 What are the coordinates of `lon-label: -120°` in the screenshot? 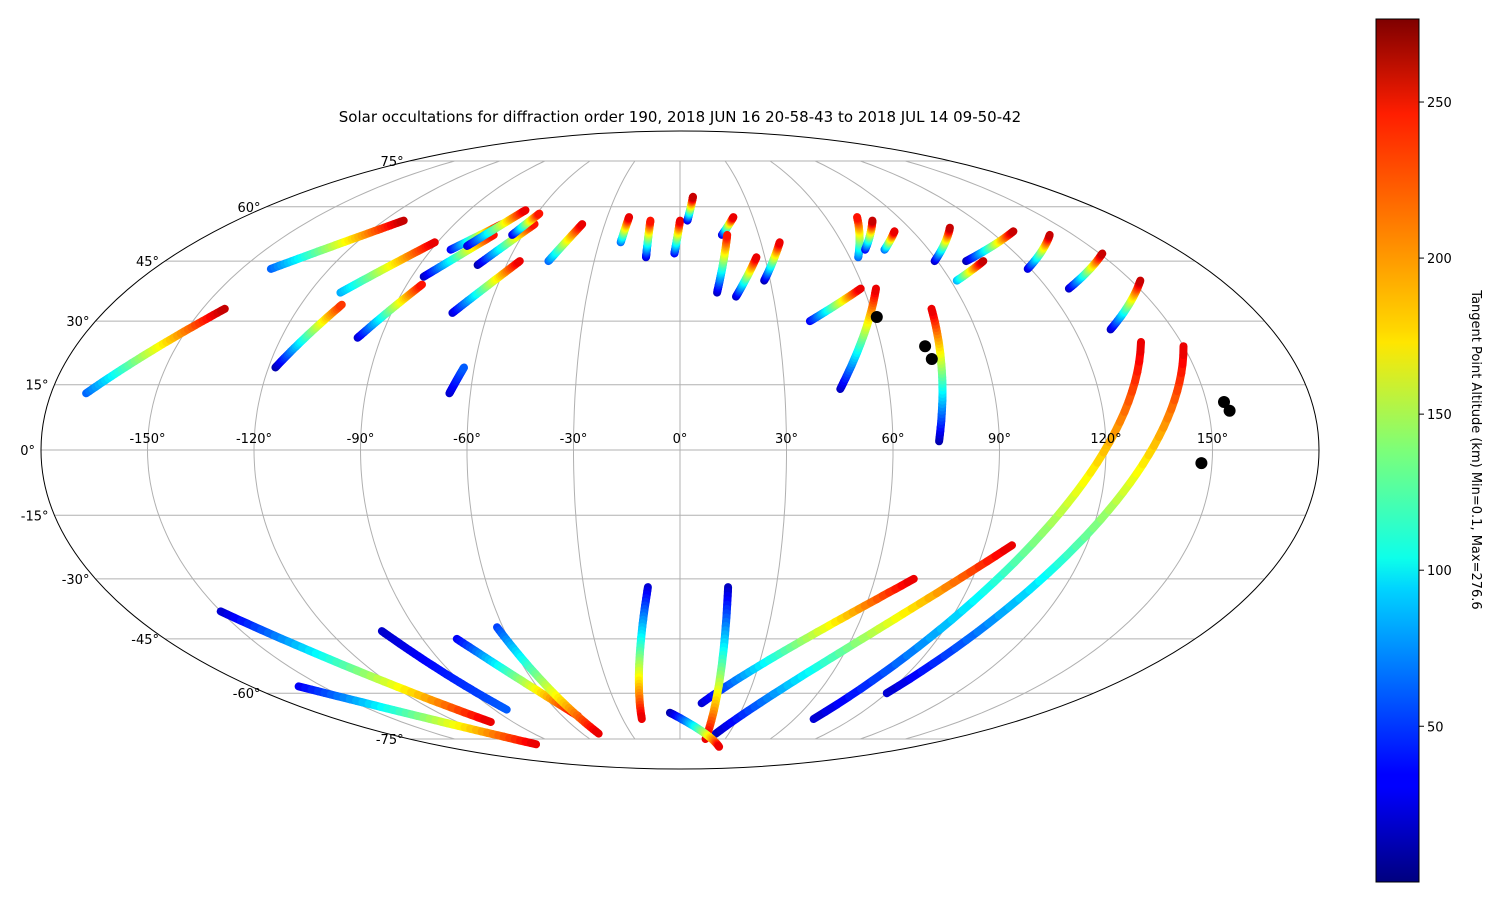 It's located at (254, 439).